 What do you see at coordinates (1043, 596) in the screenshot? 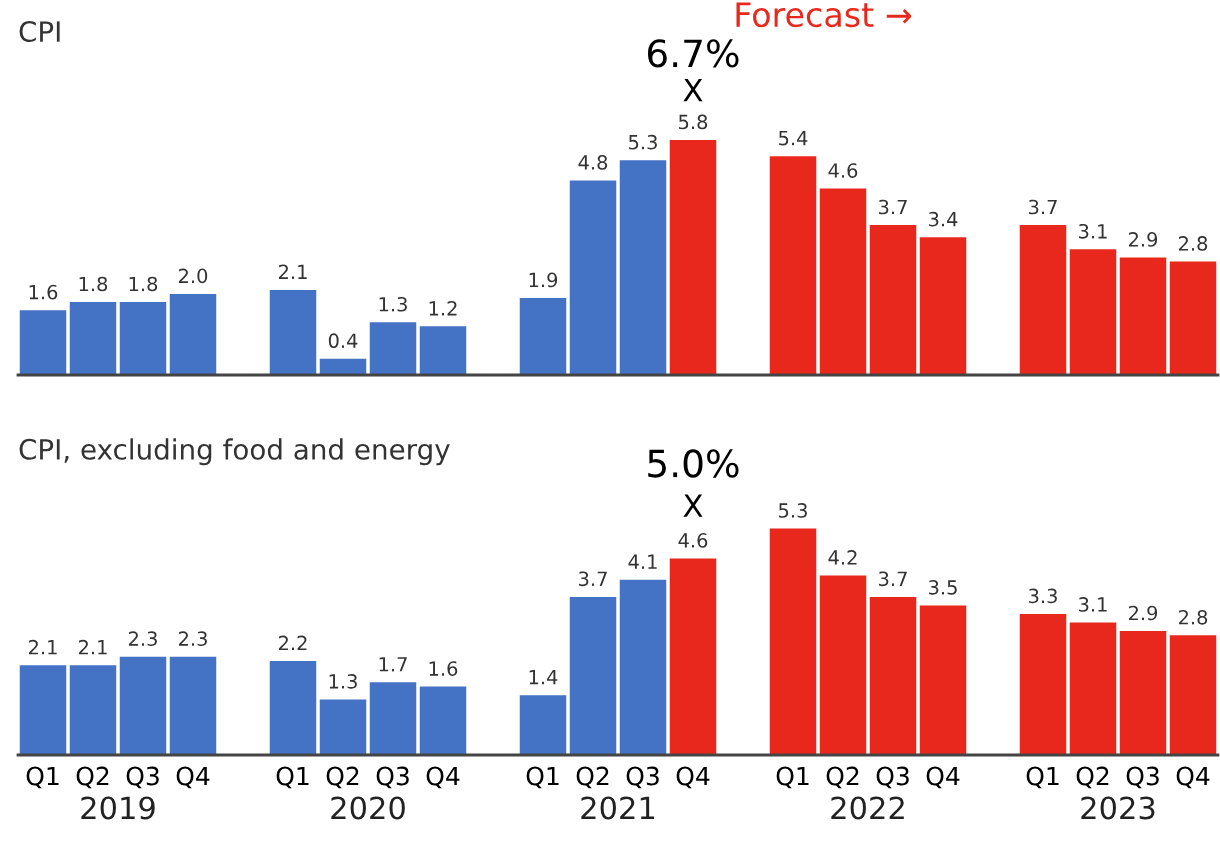
I see `data-label: 3.3` at bounding box center [1043, 596].